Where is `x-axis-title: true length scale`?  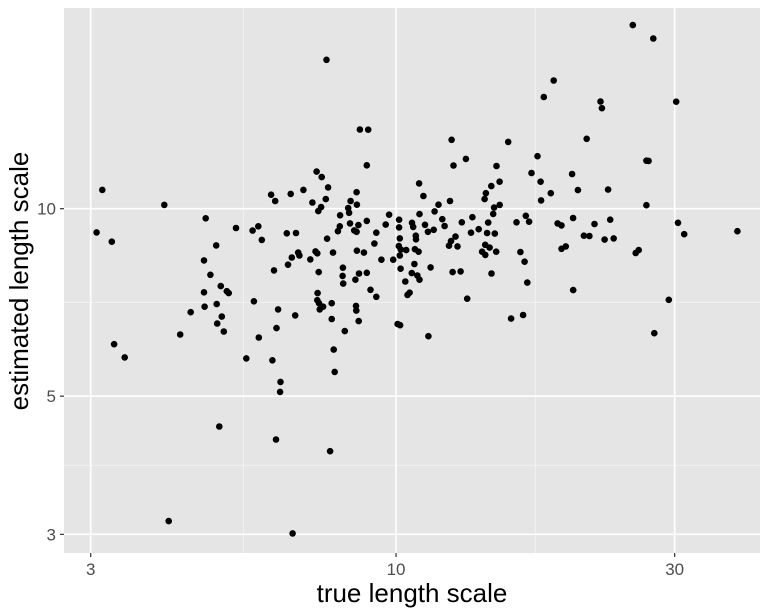 x-axis-title: true length scale is located at coordinates (412, 593).